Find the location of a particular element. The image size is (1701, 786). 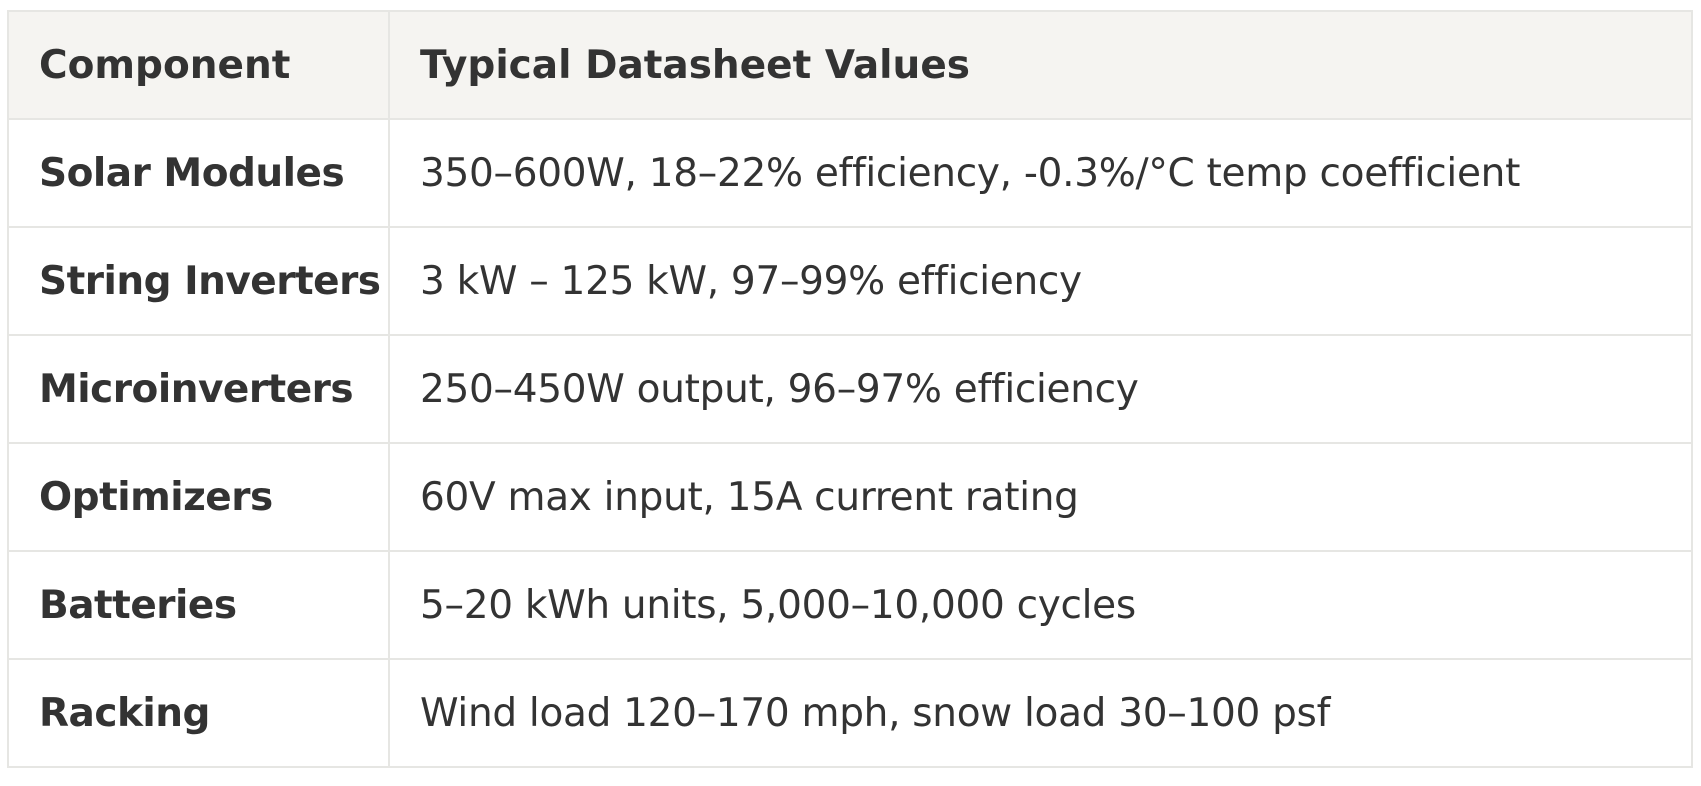

column-header-component: Component is located at coordinates (198, 65).